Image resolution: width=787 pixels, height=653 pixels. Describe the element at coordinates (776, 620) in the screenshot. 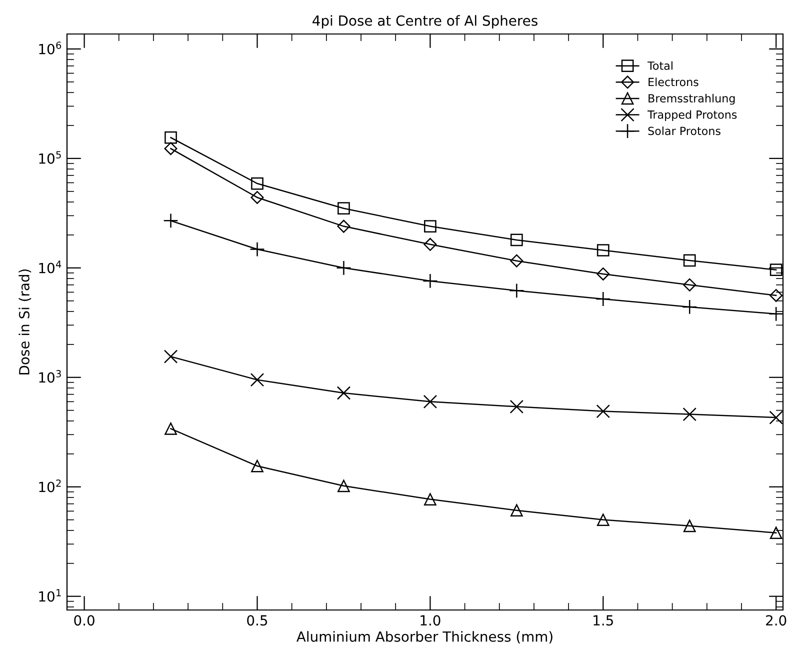

I see `x-tick-label: 2.0` at that location.